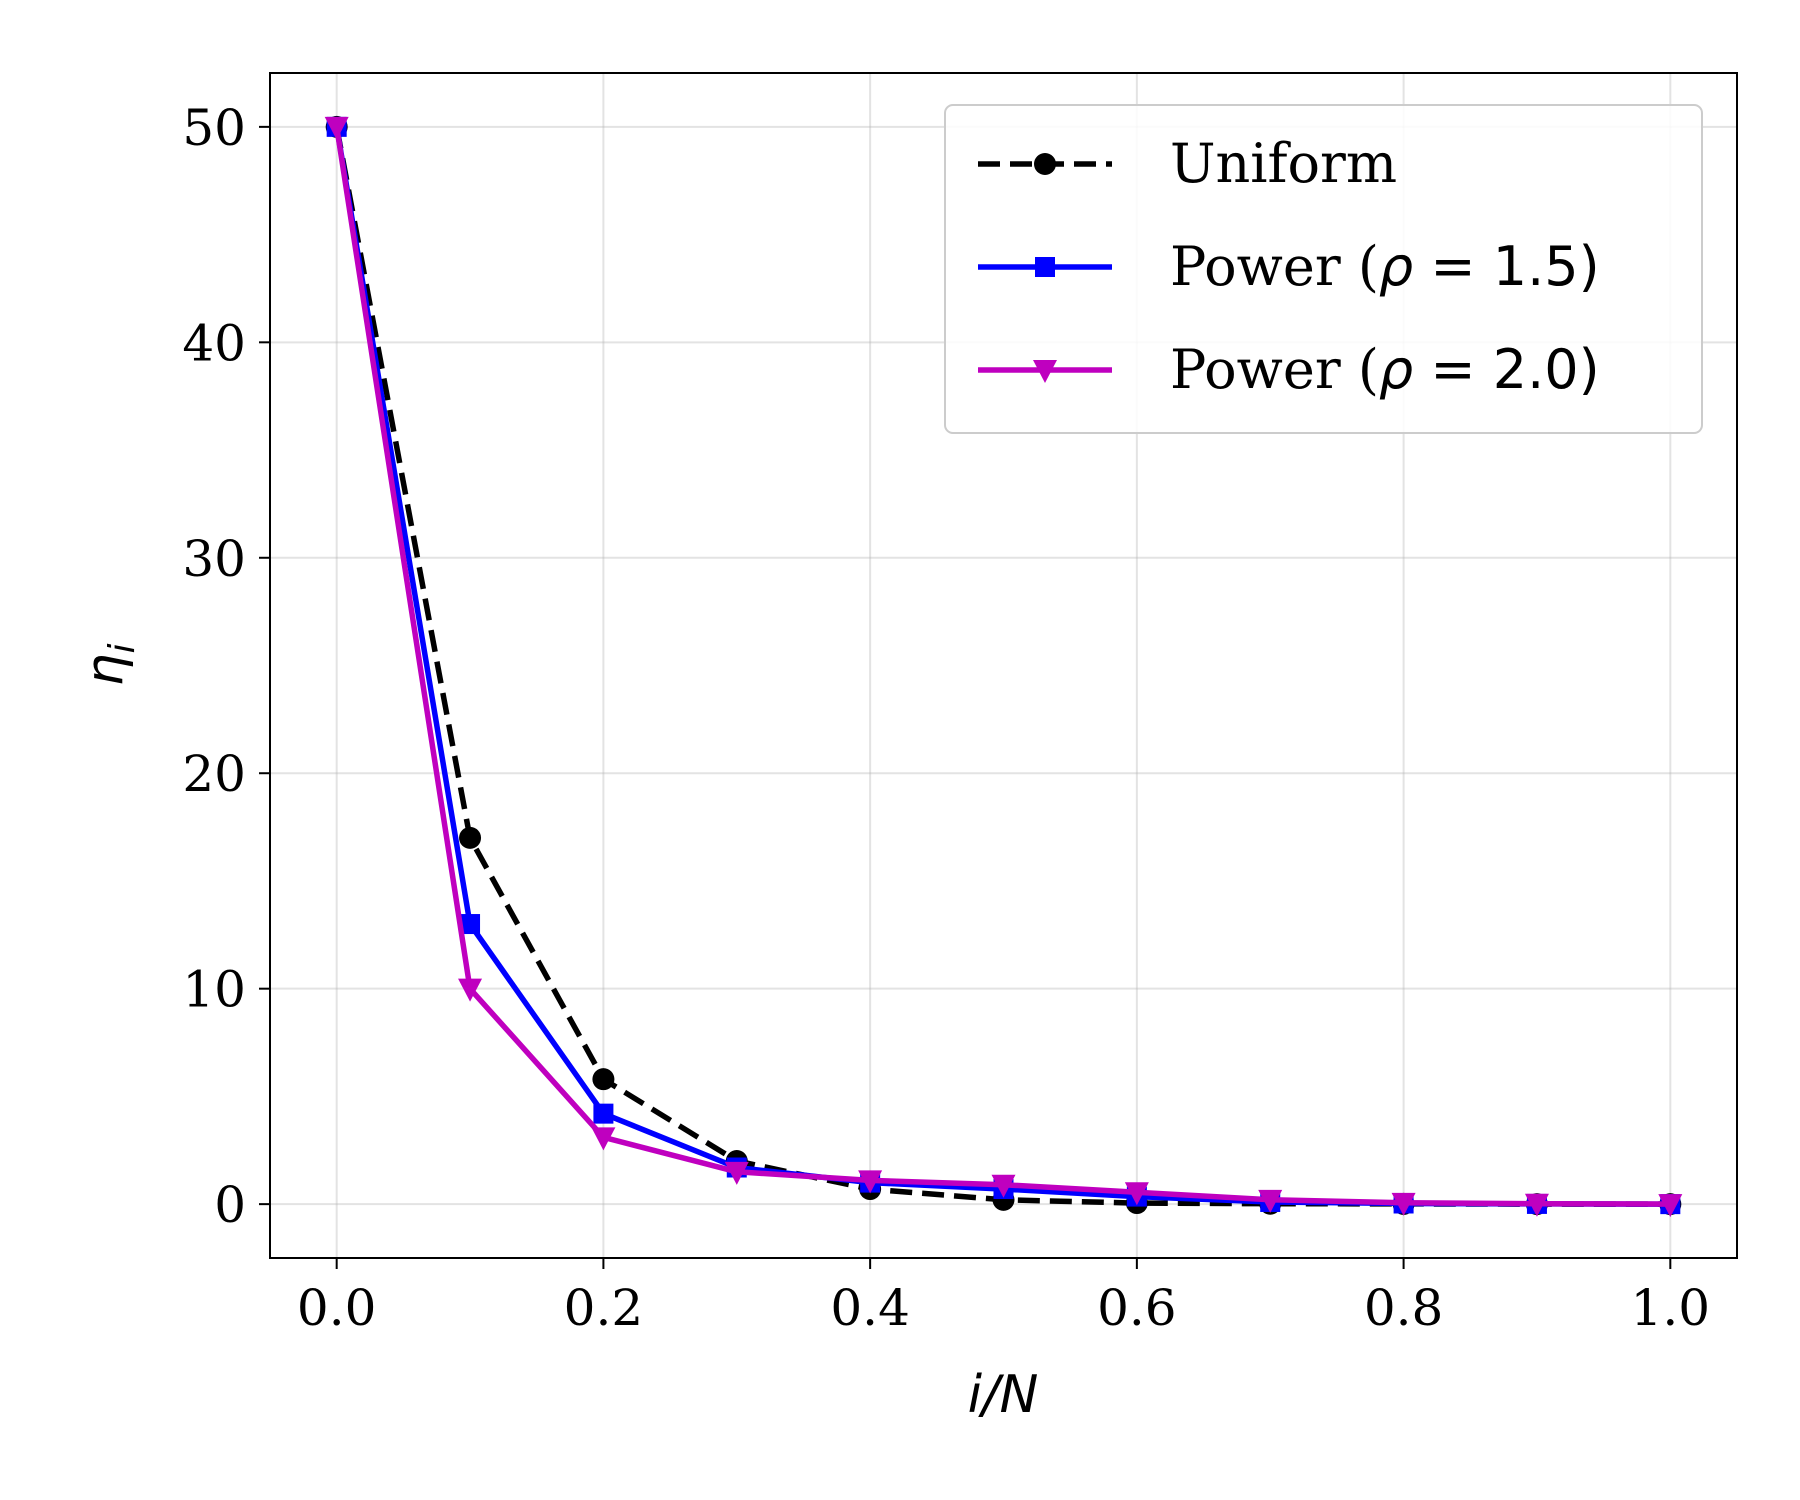 This screenshot has height=1500, width=1800. I want to click on y-axis-ticks: 0 10 20 30 40 50, so click(226, 666).